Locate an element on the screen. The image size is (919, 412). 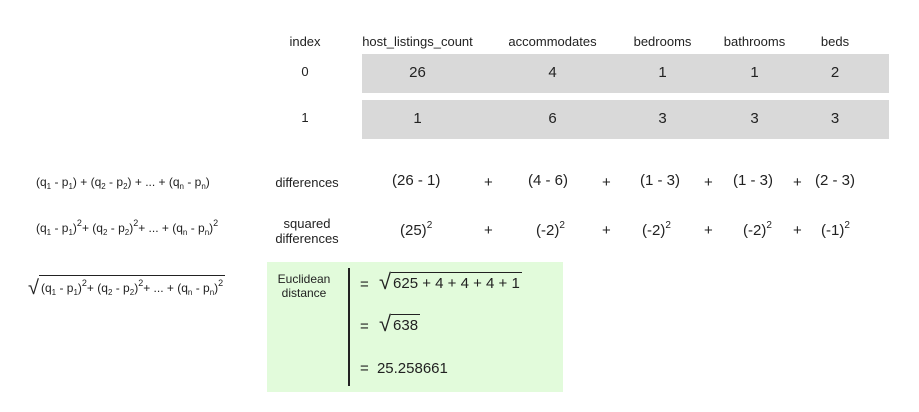
radicand: 625 + 4 + 4 + 4 + 1 is located at coordinates (456, 282).